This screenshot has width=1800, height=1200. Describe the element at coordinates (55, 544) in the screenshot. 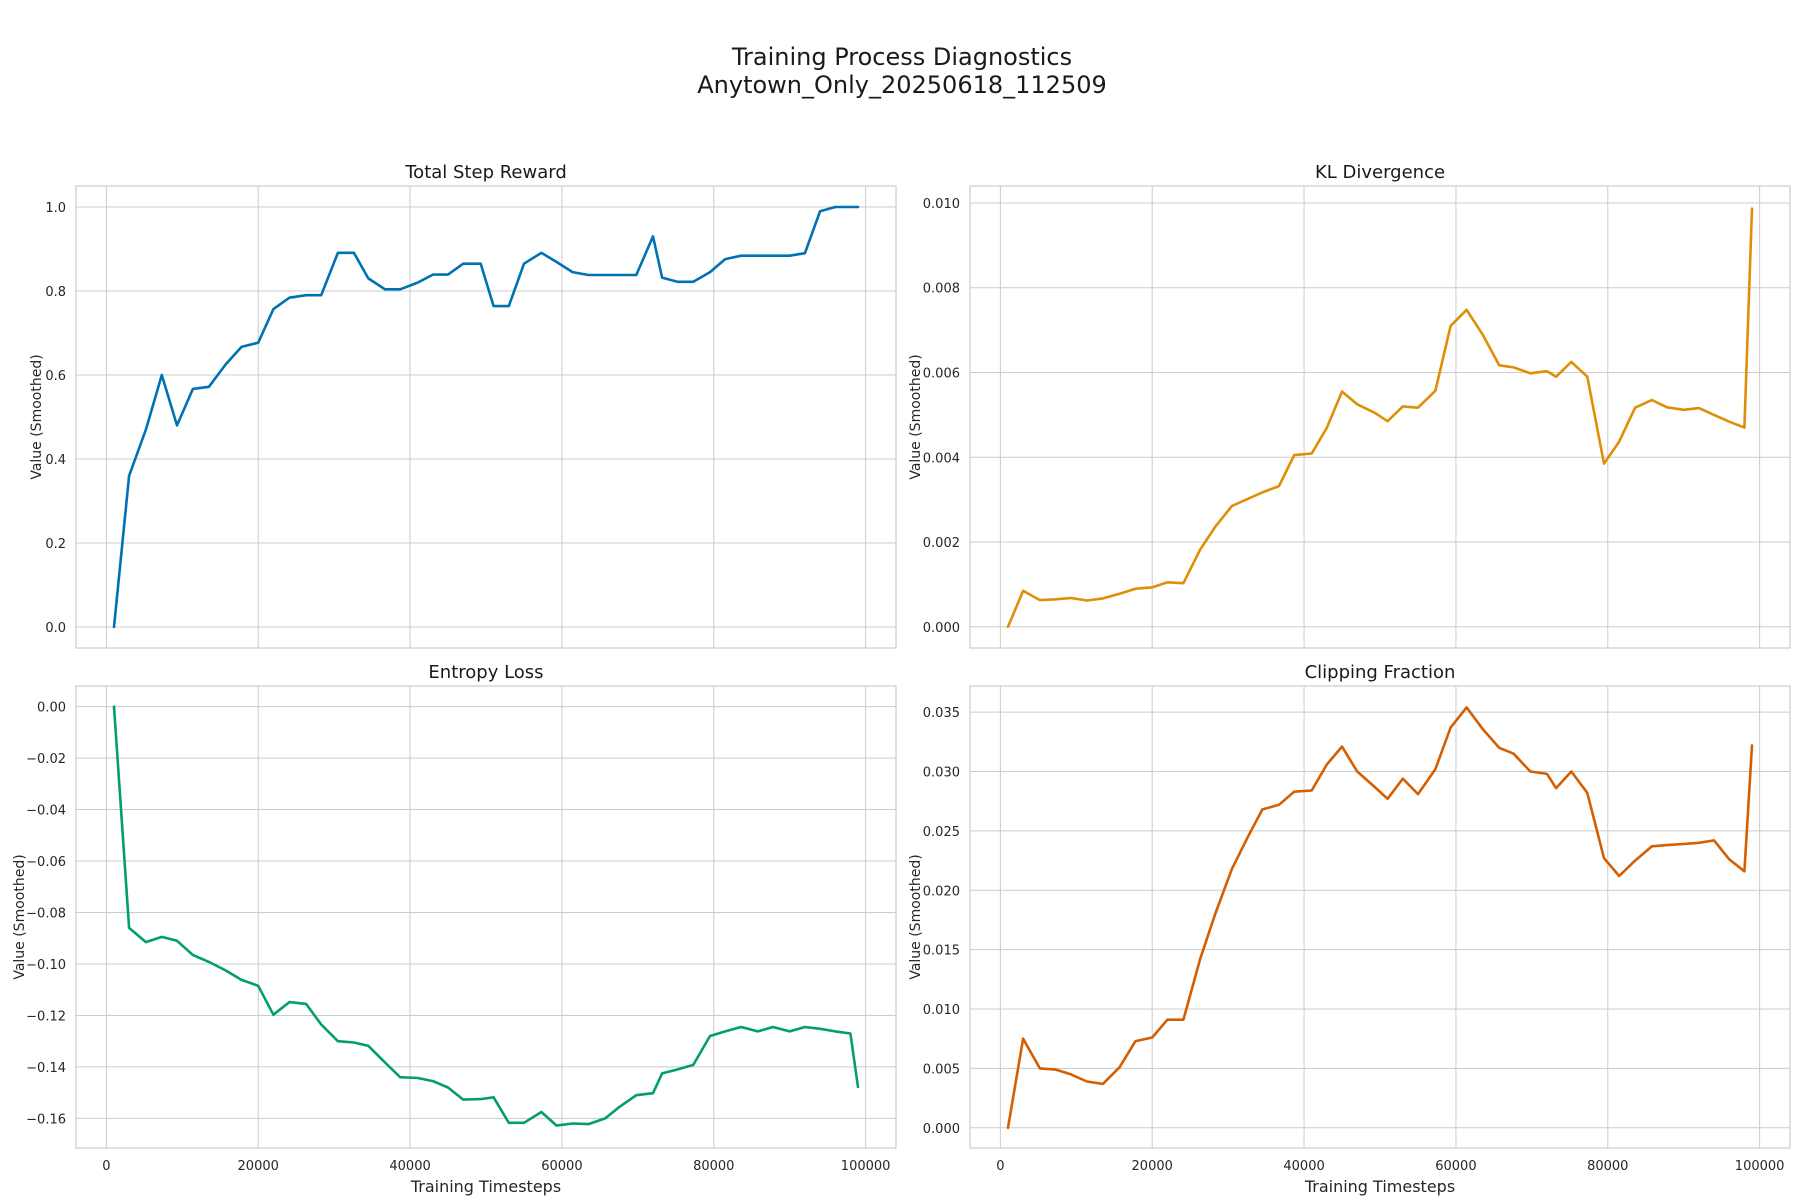

I see `y-tick-label: 0.2` at that location.